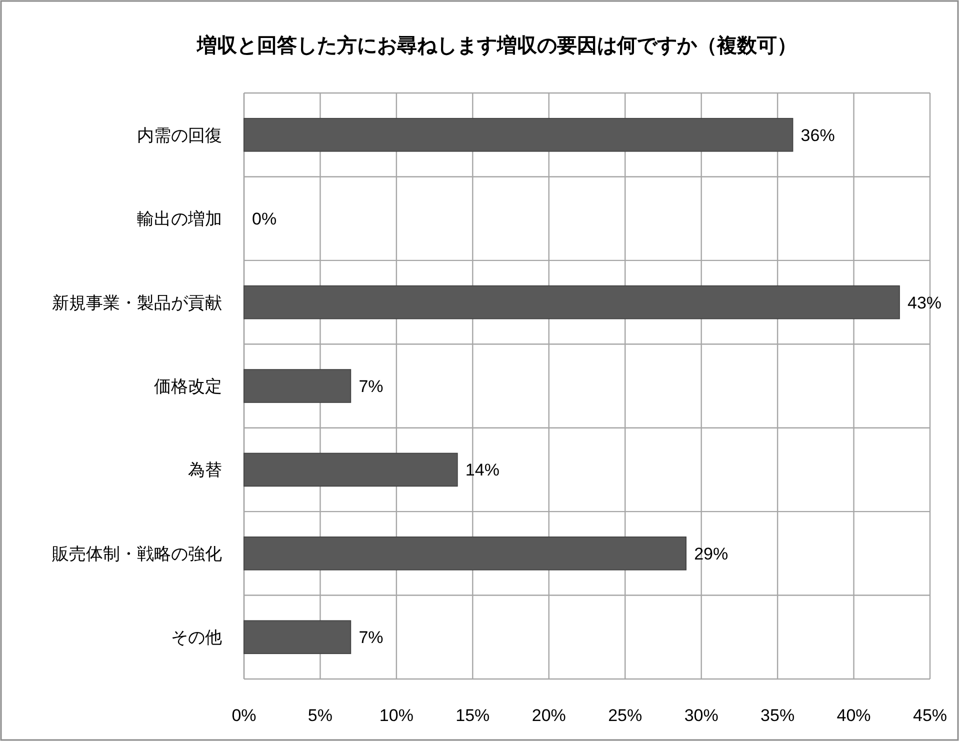 This screenshot has height=743, width=970. Describe the element at coordinates (320, 715) in the screenshot. I see `x-tick-label: 5%` at that location.